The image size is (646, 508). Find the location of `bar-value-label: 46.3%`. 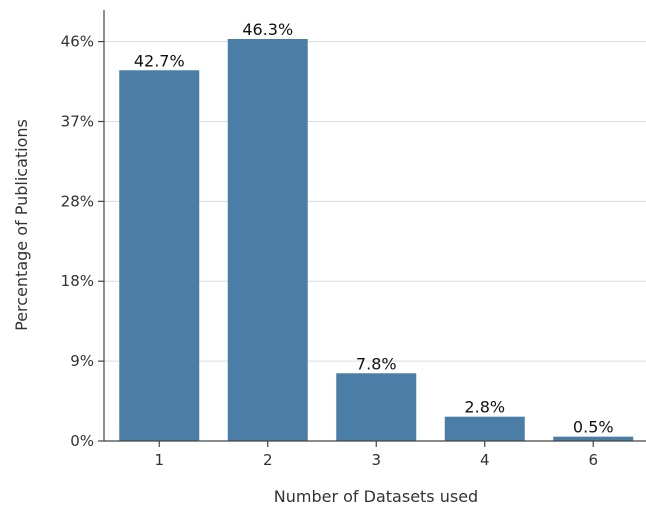

bar-value-label: 46.3% is located at coordinates (267, 29).